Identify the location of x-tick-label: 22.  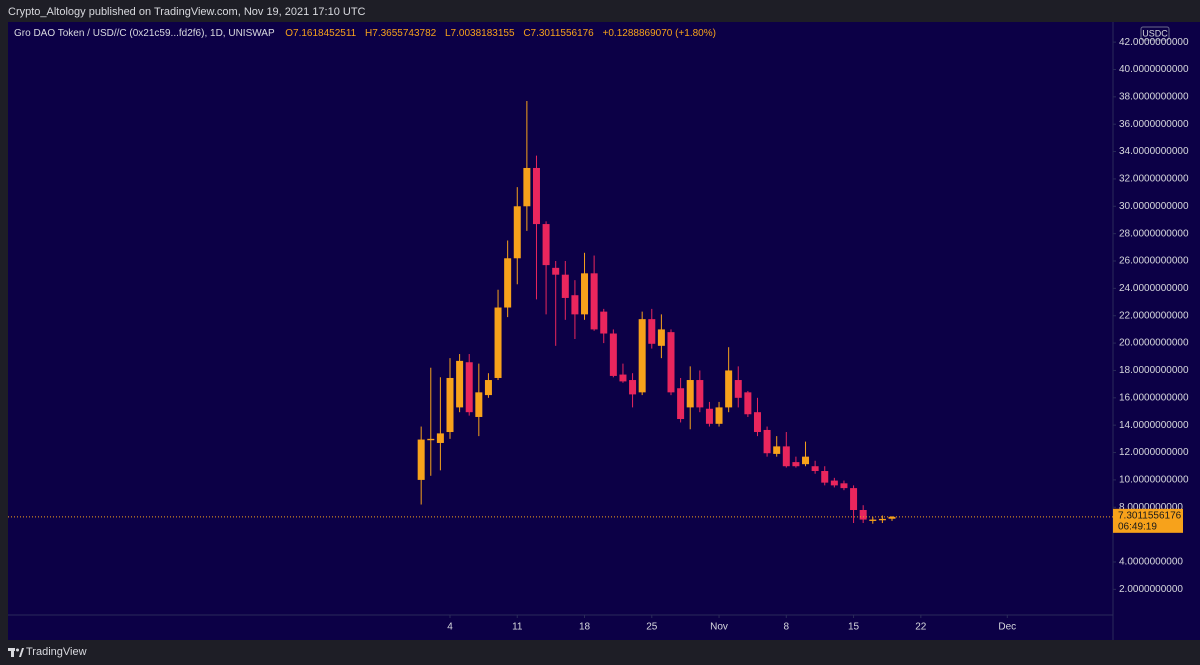
(921, 627).